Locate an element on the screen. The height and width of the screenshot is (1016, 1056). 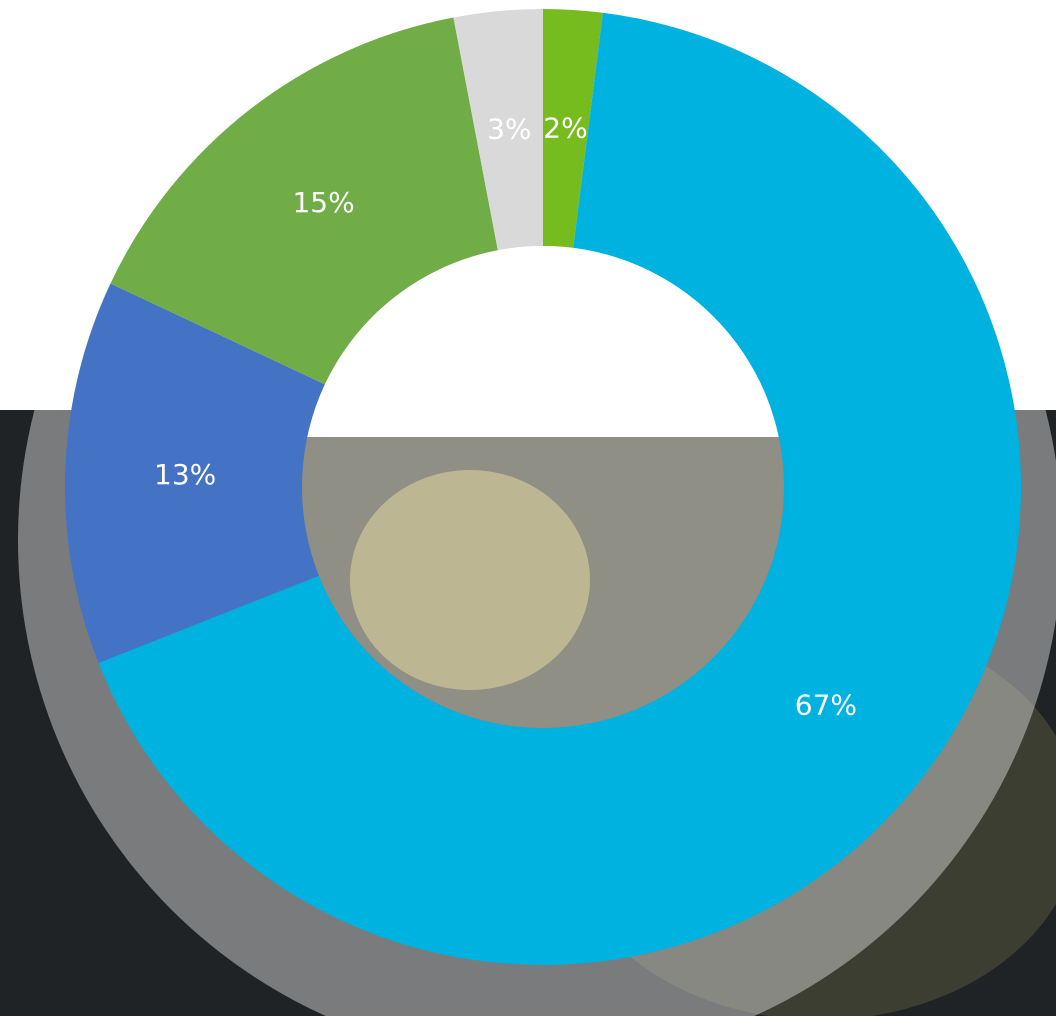
data-label: 2% is located at coordinates (565, 128).